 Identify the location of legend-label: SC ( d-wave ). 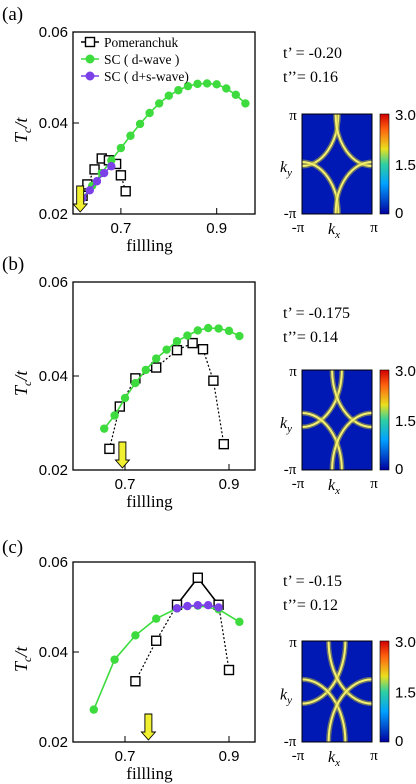
(141, 59).